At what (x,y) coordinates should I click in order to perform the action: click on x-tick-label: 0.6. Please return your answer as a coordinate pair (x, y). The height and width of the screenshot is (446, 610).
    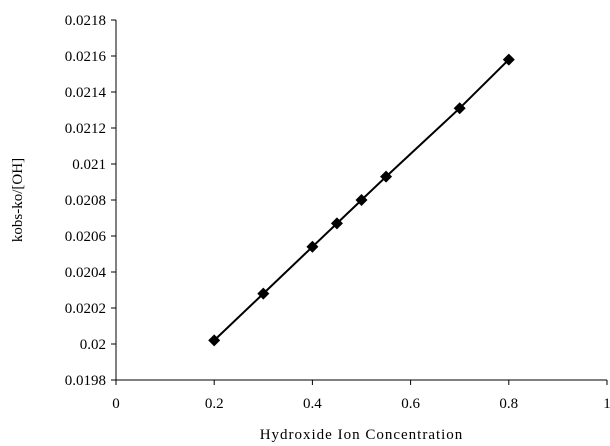
    Looking at the image, I should click on (410, 404).